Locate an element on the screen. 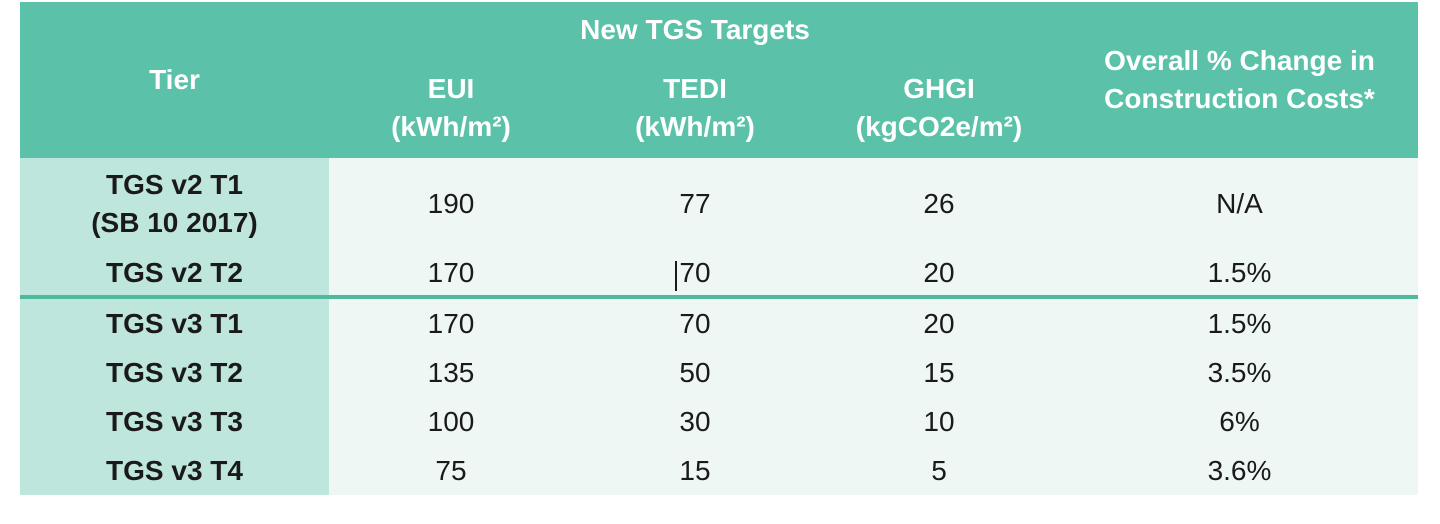 The width and height of the screenshot is (1440, 524). ghgi-cell: 26 is located at coordinates (939, 204).